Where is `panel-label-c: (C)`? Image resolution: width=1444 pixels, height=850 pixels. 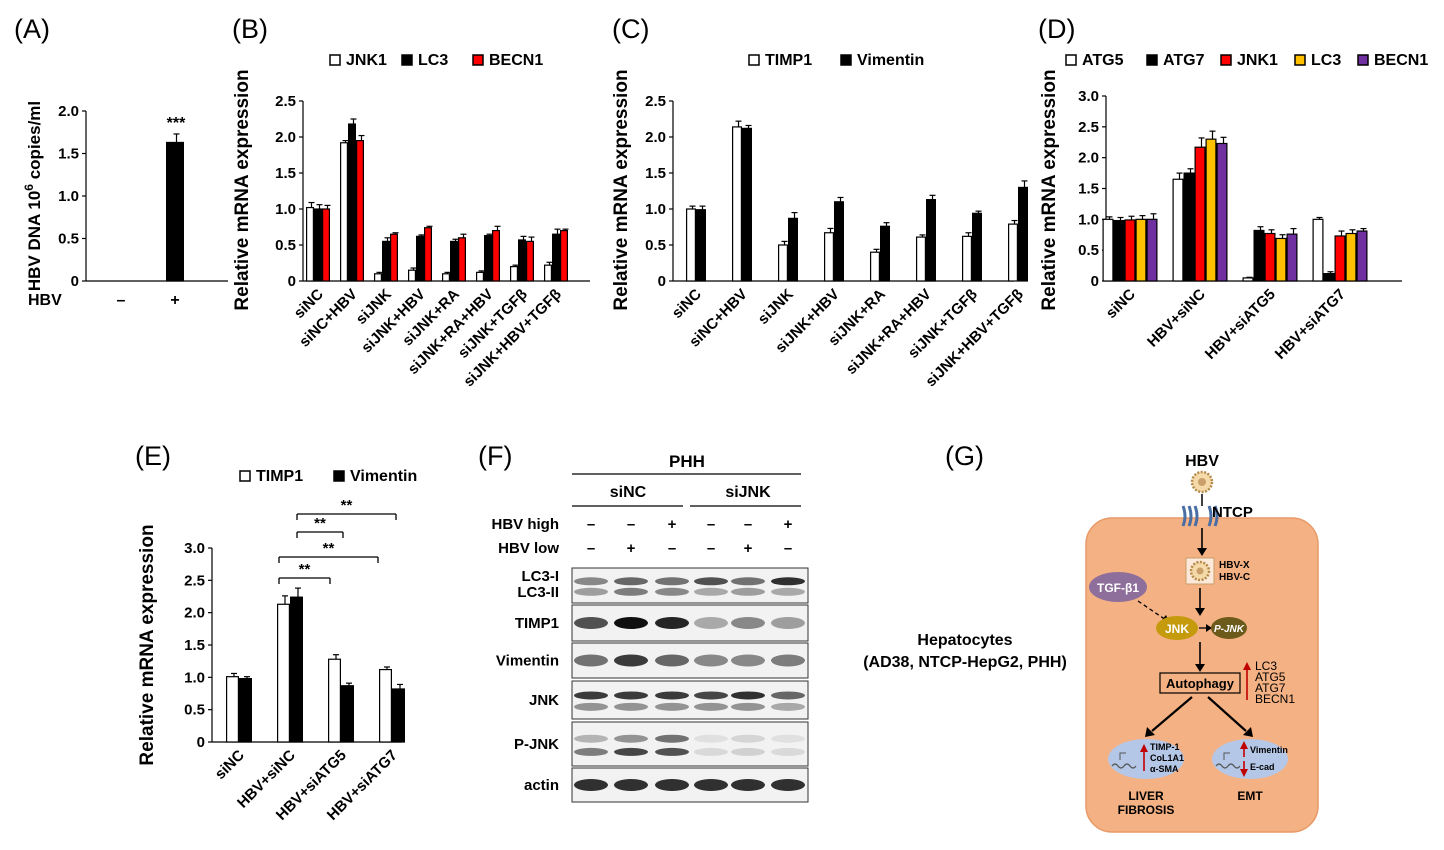 panel-label-c: (C) is located at coordinates (630, 29).